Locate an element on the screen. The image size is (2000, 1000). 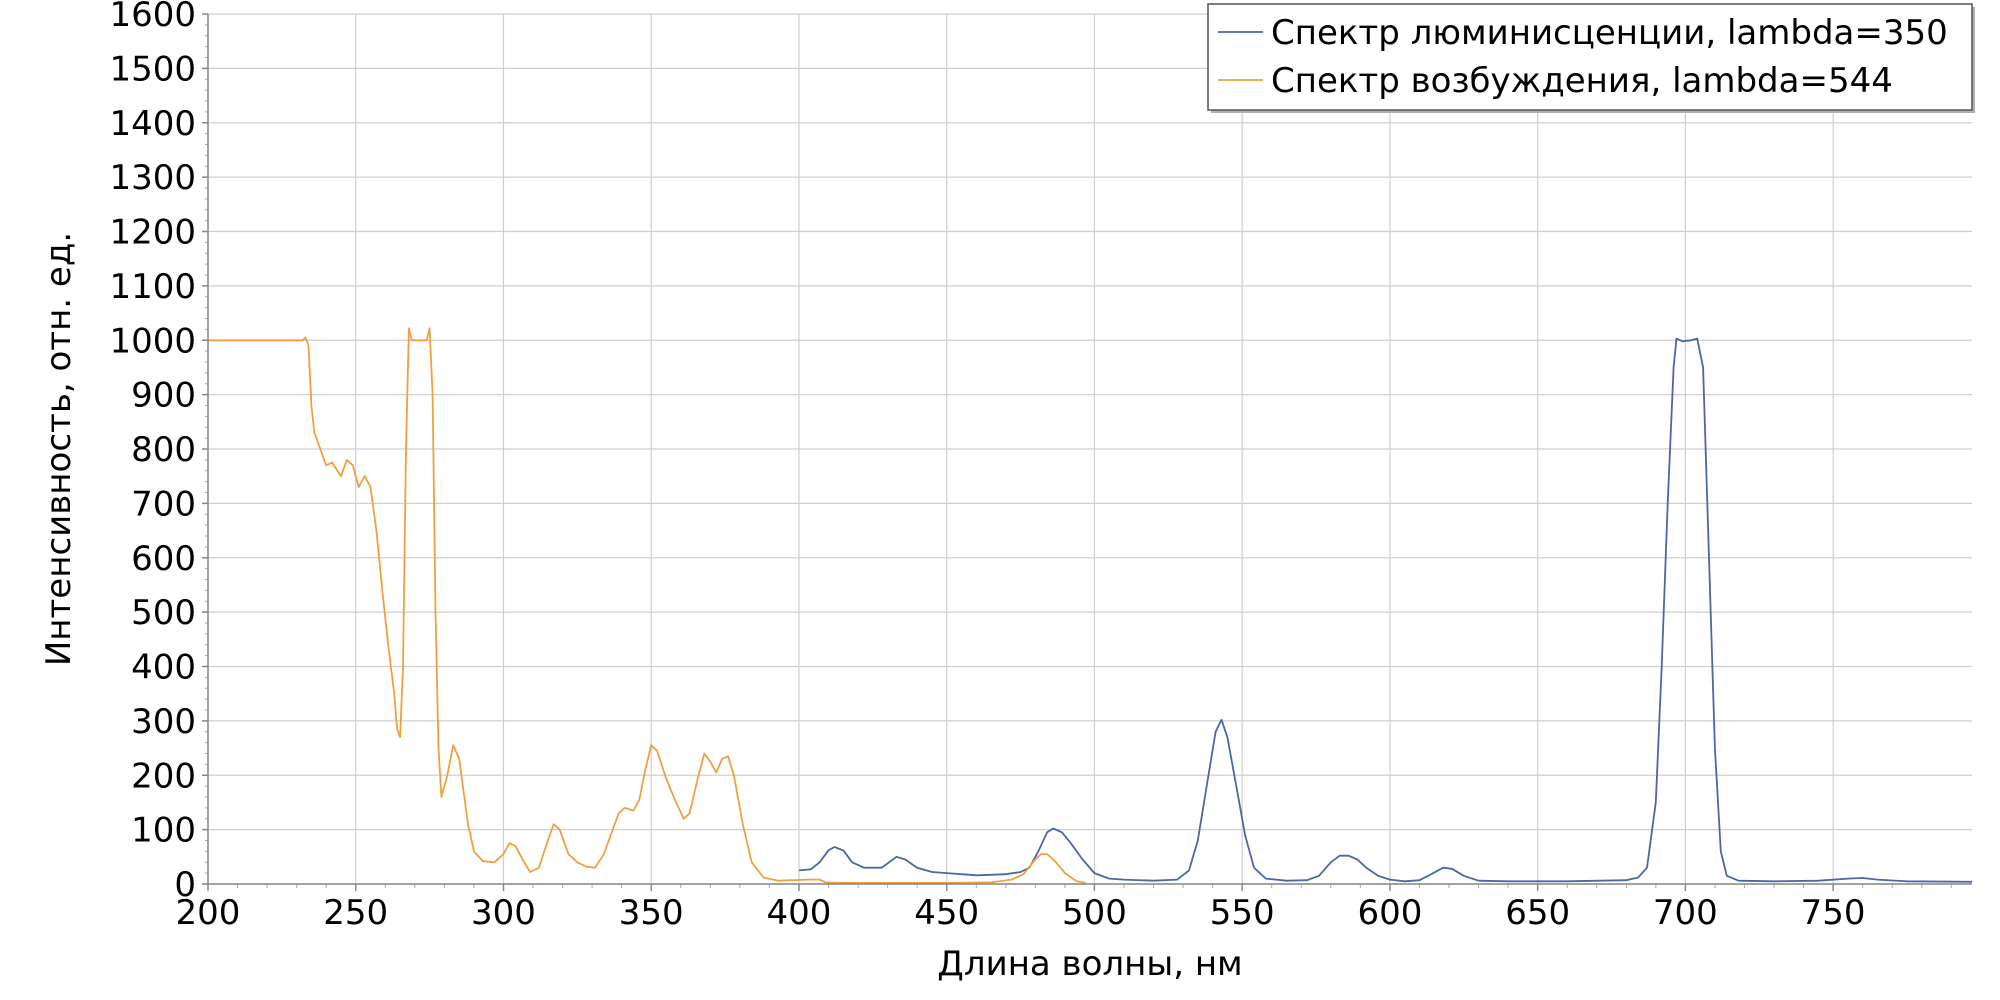
x-tick-label: 750 is located at coordinates (1833, 913).